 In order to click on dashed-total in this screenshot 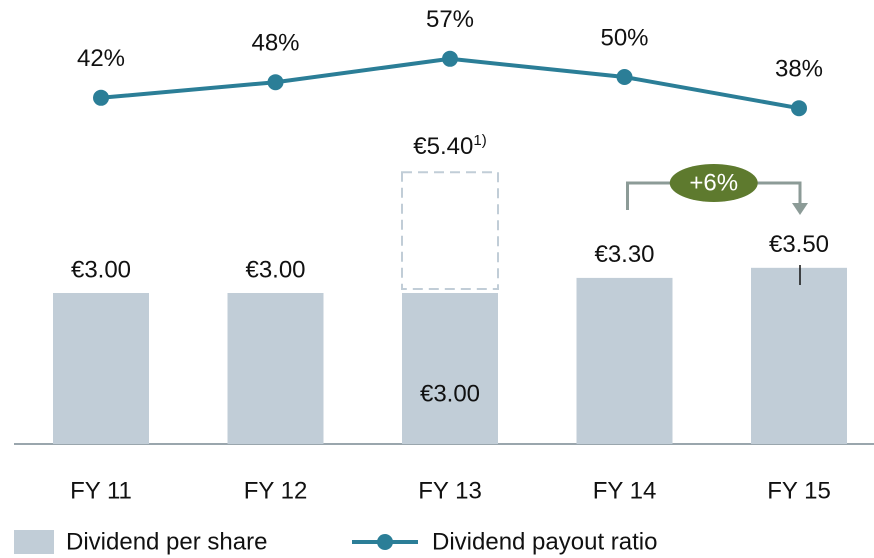, I will do `click(450, 230)`.